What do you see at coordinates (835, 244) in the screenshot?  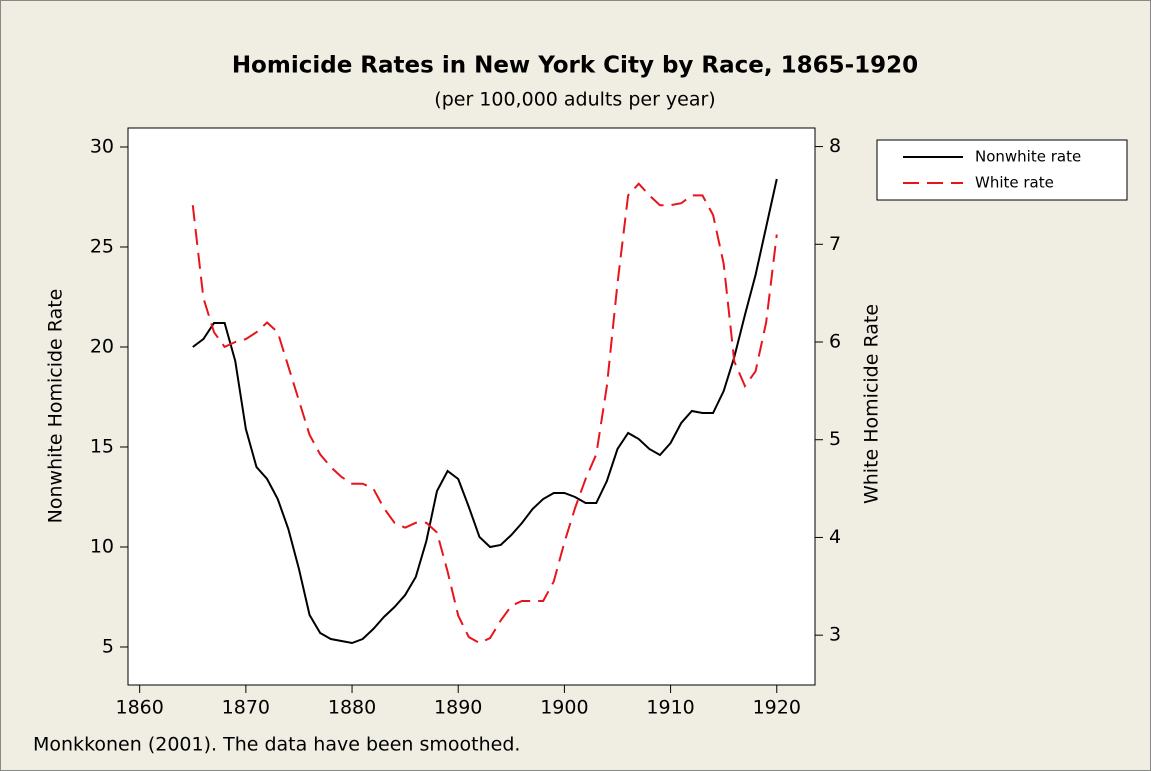 I see `y2-tick-label: 7` at bounding box center [835, 244].